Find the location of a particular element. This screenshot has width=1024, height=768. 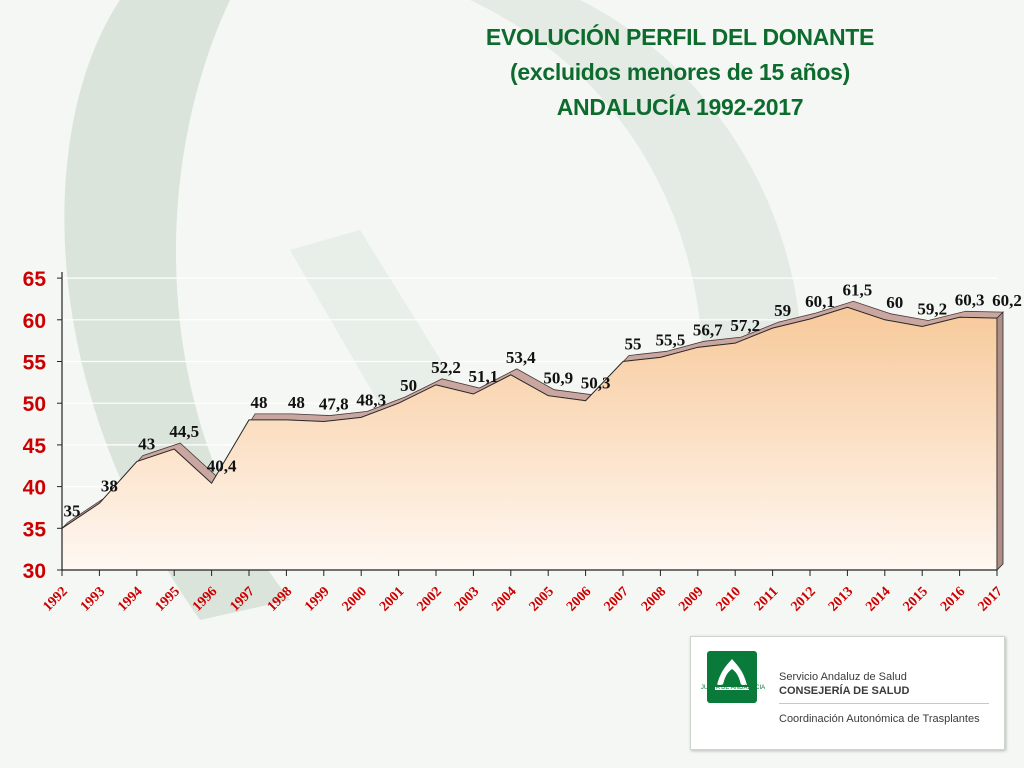

y-tick-label: 55 is located at coordinates (35, 363).